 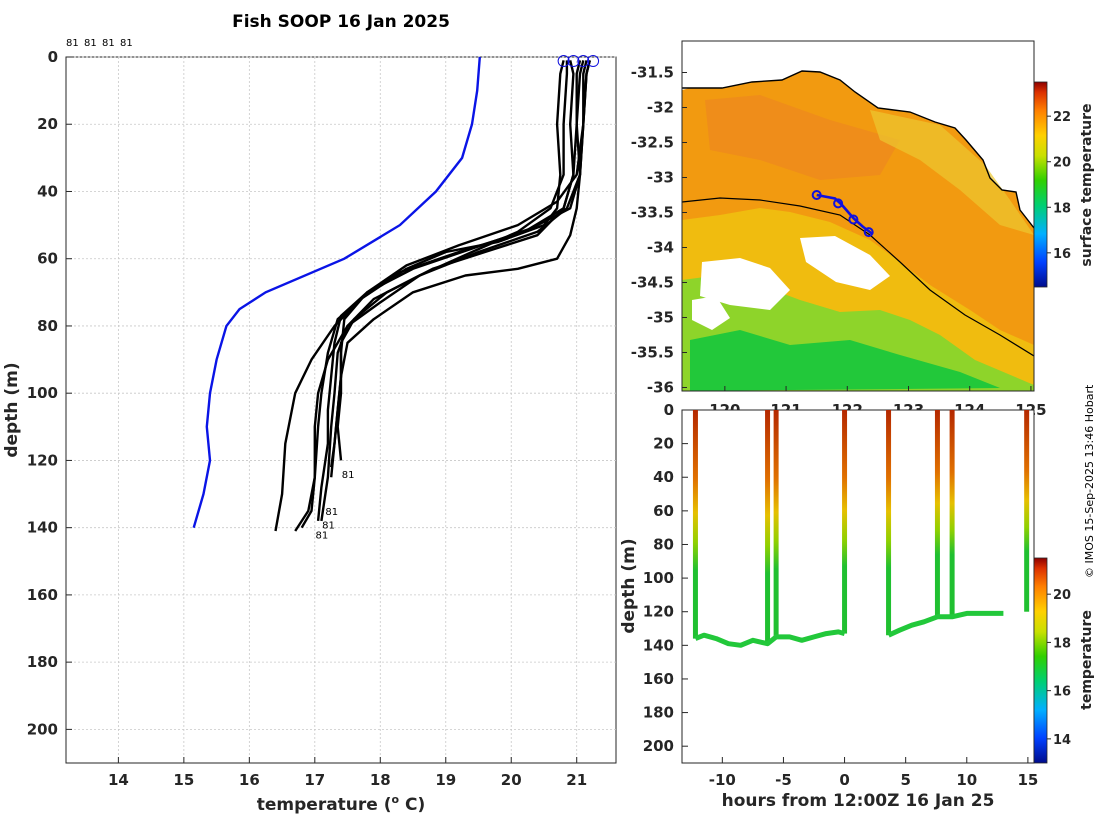 I want to click on y-tick-label: 60, so click(x=47, y=259).